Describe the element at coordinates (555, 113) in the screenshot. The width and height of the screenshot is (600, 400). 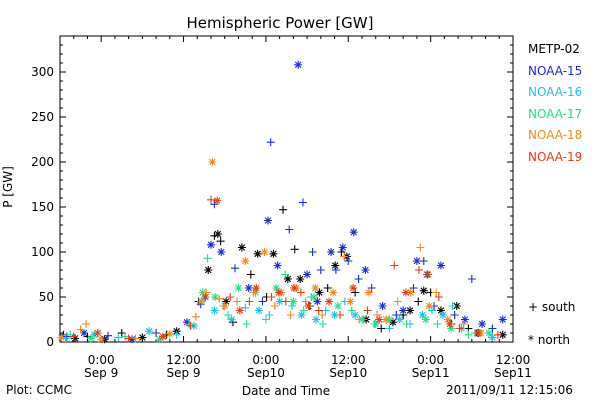
I see `legend-item-noaa-17: NOAA-17` at that location.